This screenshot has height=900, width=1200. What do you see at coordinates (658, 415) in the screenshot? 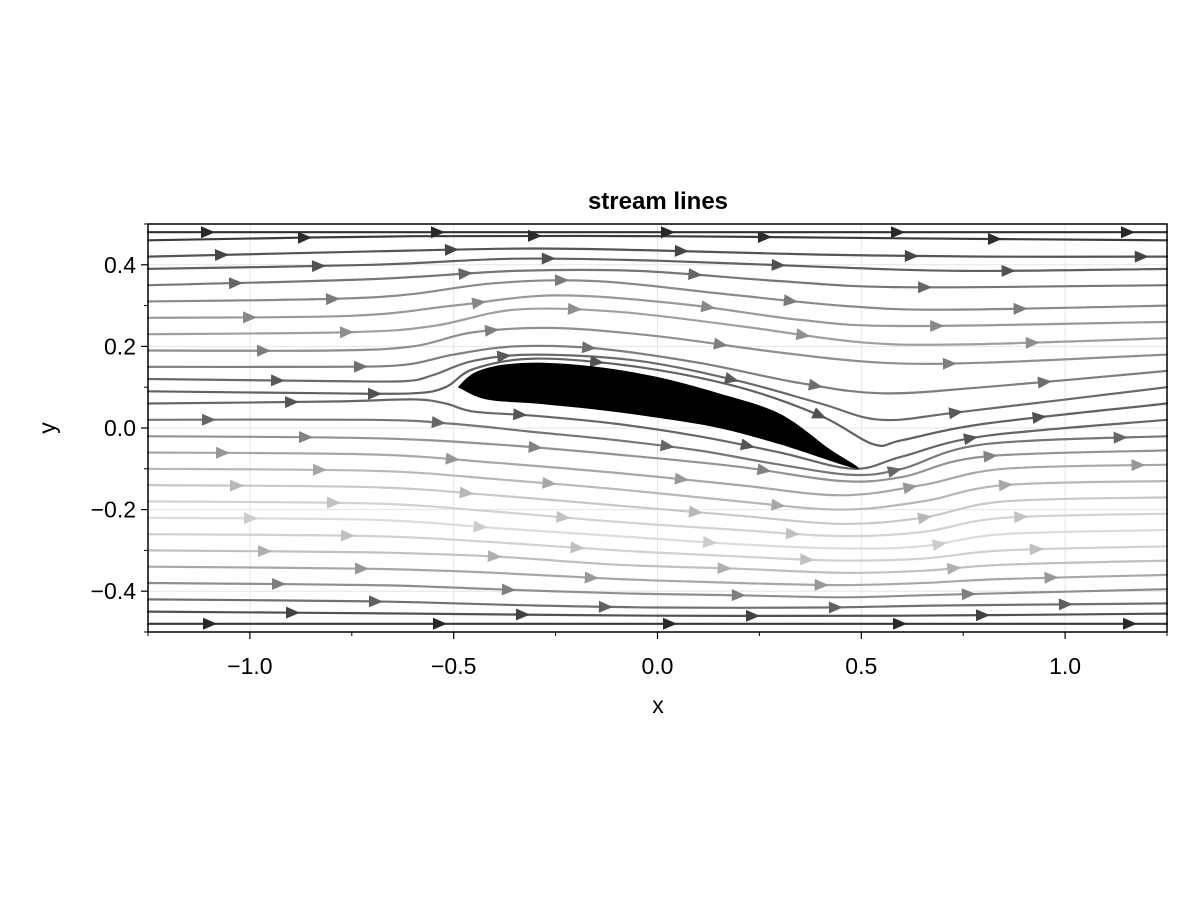
I see `airfoil-obstacle` at bounding box center [658, 415].